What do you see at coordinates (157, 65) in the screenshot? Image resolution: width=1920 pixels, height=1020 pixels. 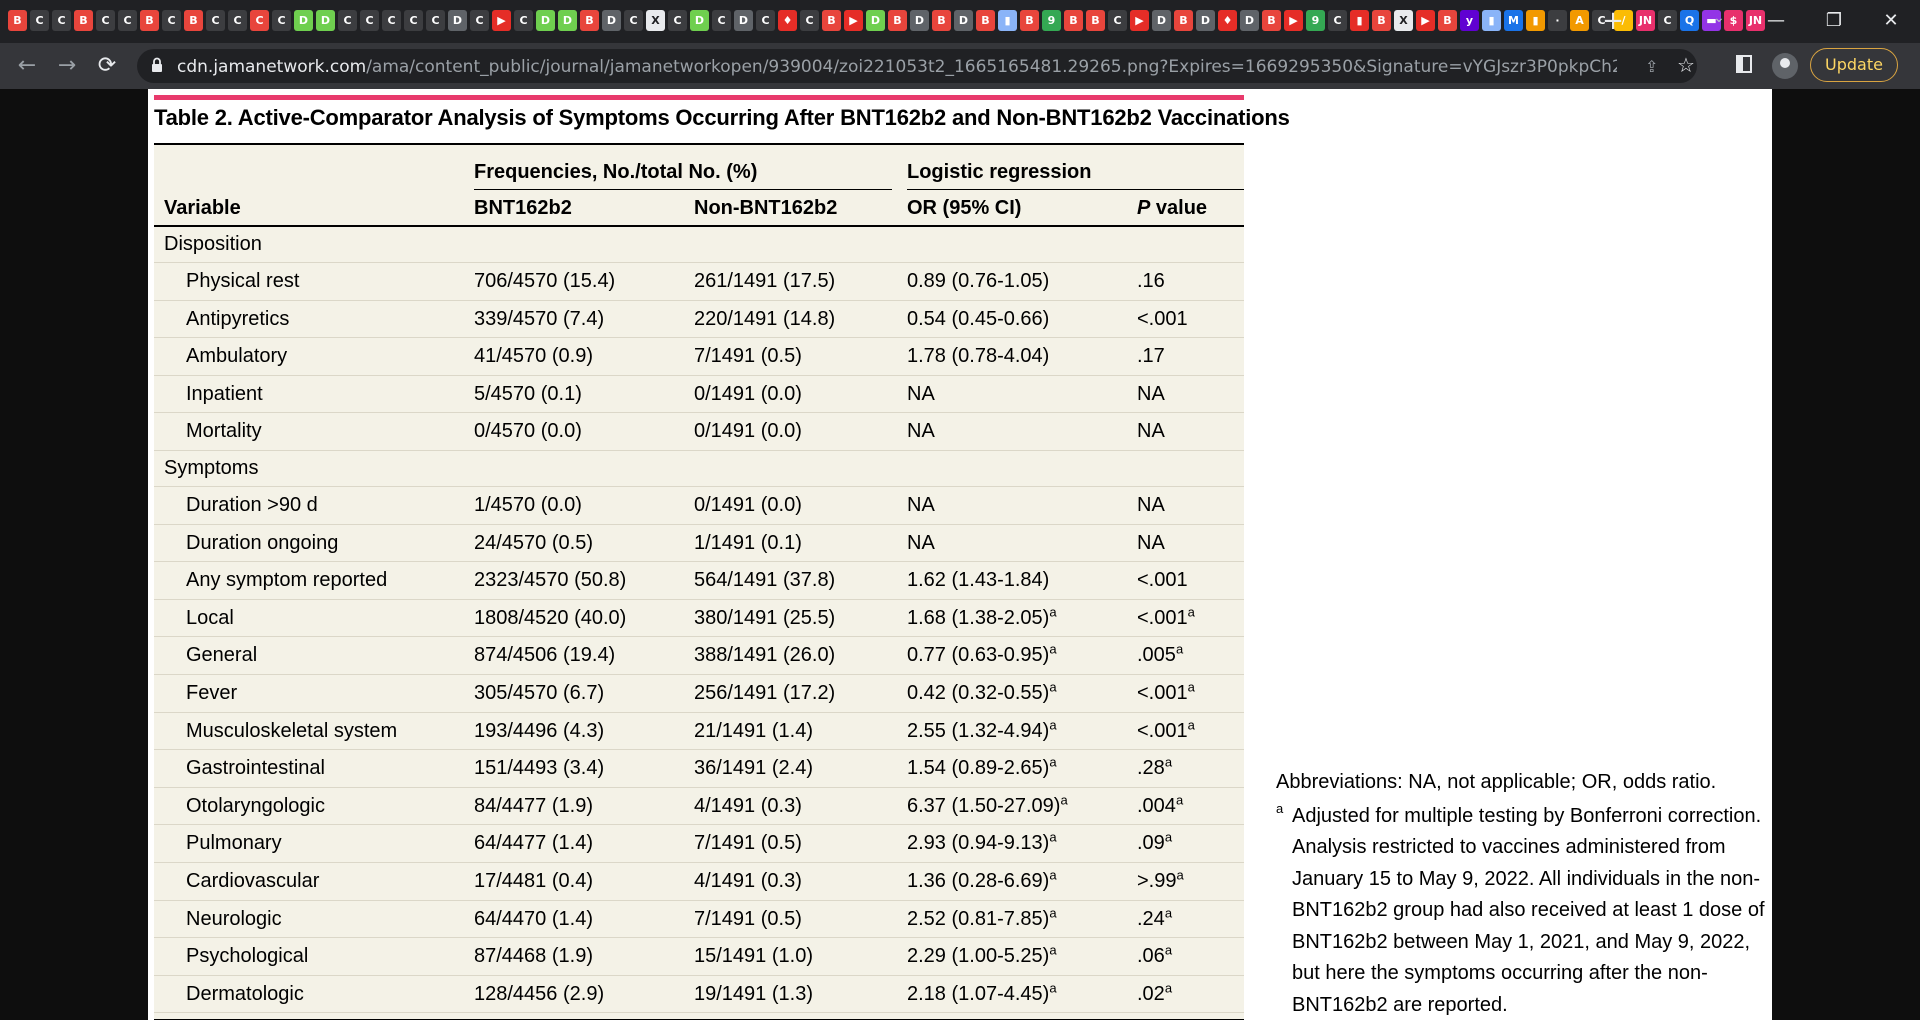 I see `lock-icon` at bounding box center [157, 65].